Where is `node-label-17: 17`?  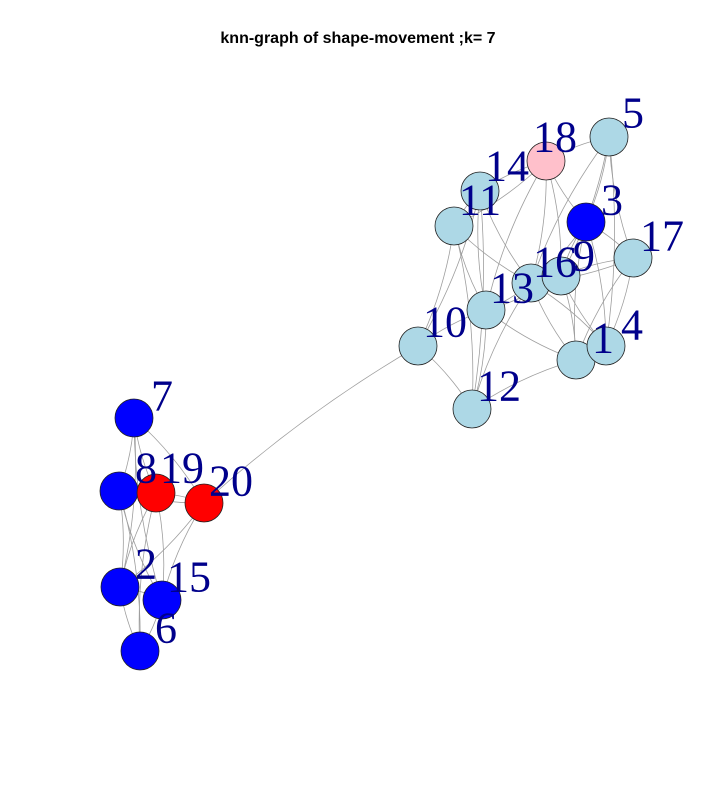
node-label-17: 17 is located at coordinates (662, 236).